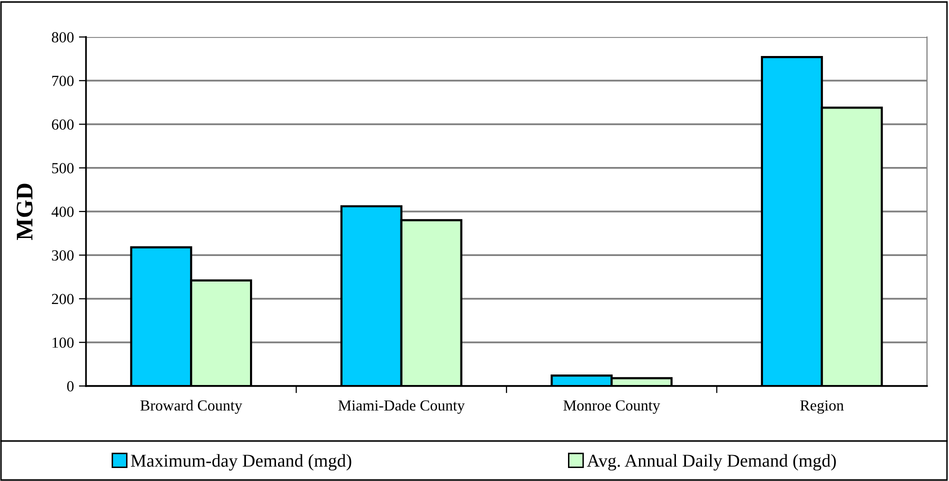  What do you see at coordinates (63, 168) in the screenshot?
I see `y-tick-label: 500` at bounding box center [63, 168].